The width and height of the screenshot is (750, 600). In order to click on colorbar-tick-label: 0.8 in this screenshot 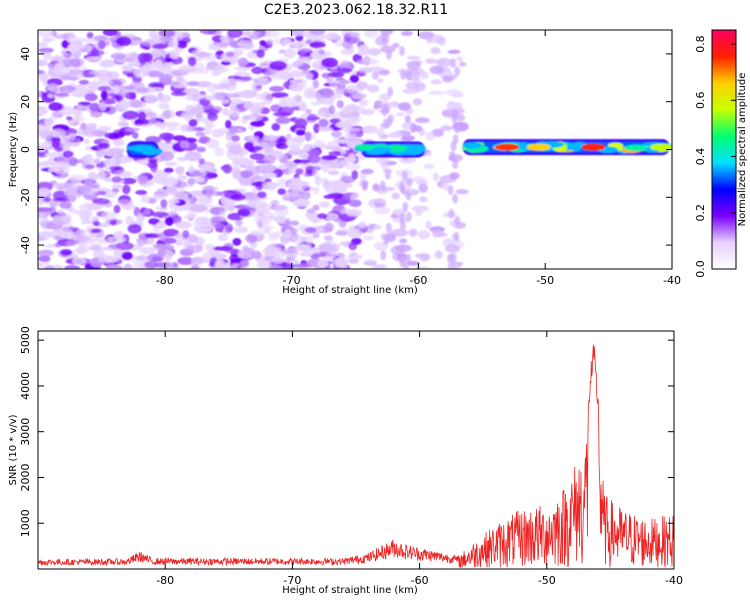, I will do `click(700, 44)`.